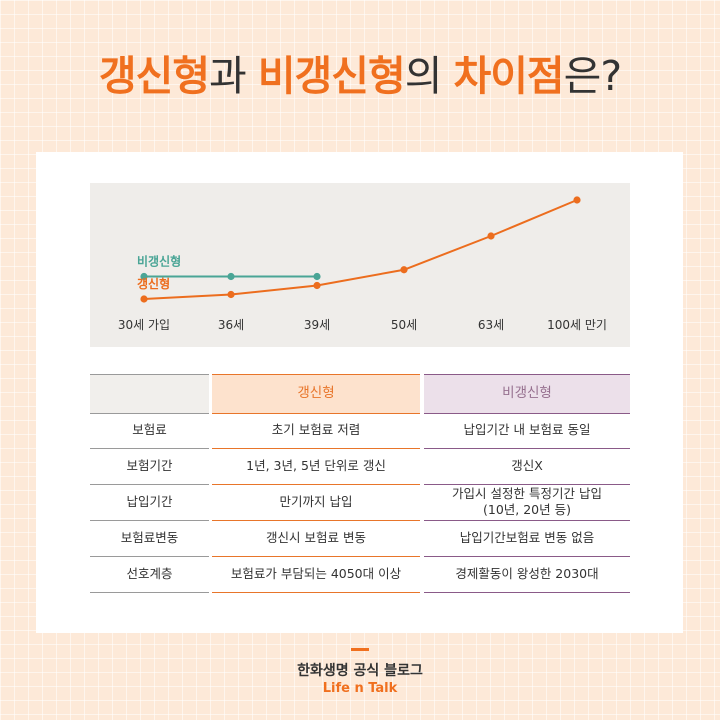 This screenshot has height=720, width=720. Describe the element at coordinates (149, 502) in the screenshot. I see `table-cell: 납입기간` at that location.